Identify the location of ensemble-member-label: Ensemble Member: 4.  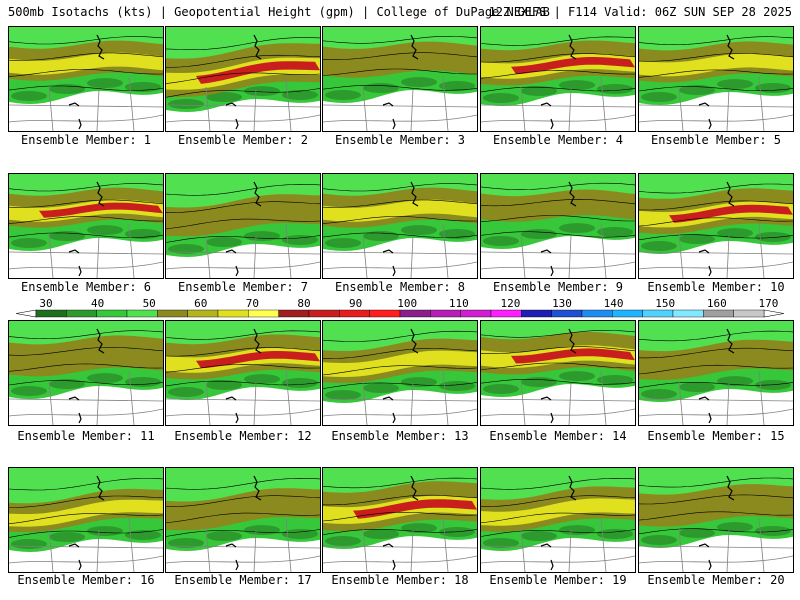
(558, 140).